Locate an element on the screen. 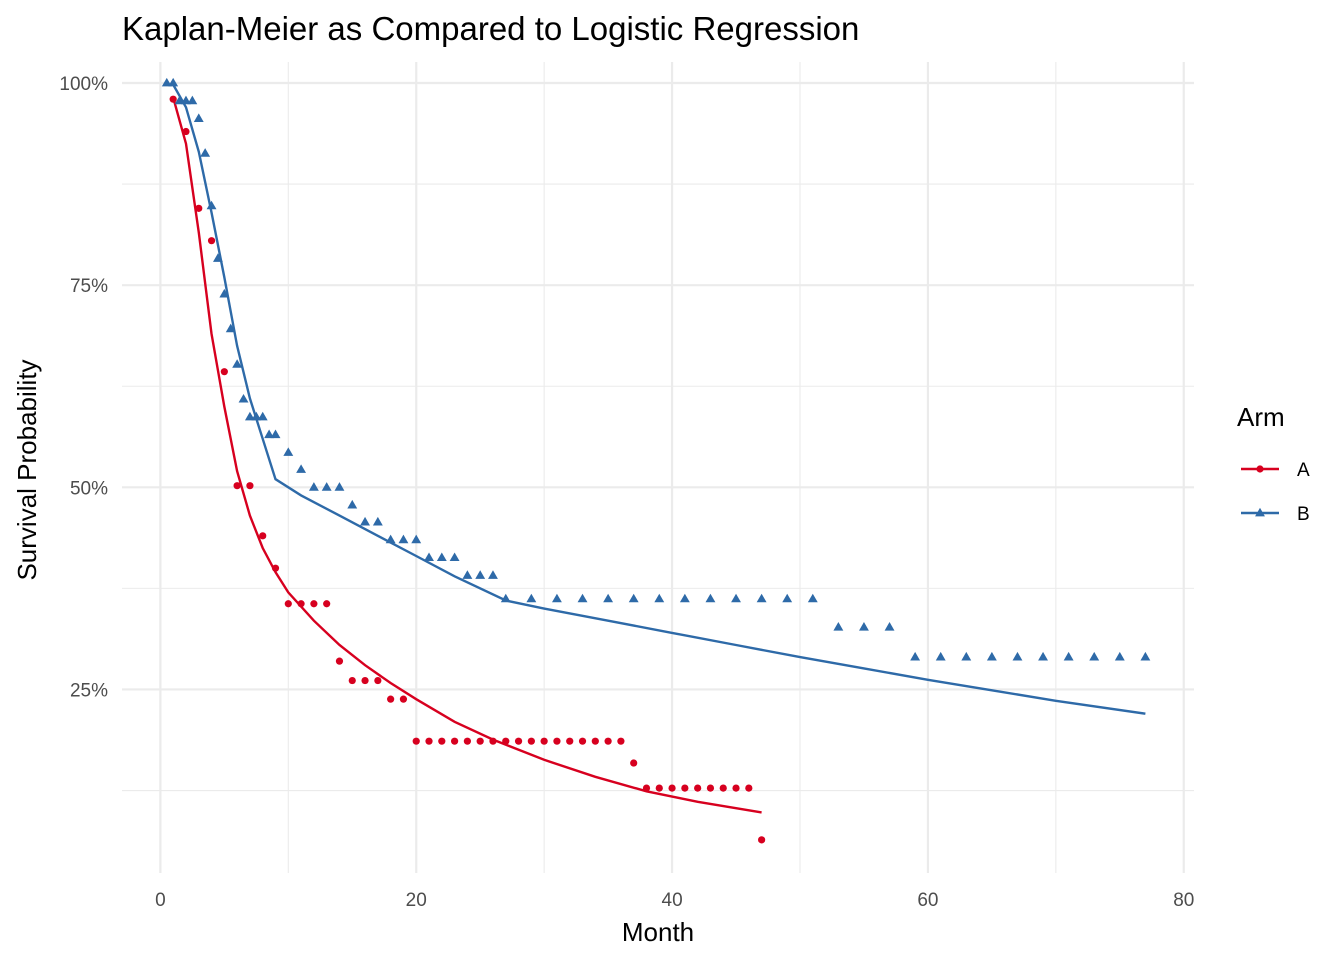  legend-label-A: A is located at coordinates (1303, 470).